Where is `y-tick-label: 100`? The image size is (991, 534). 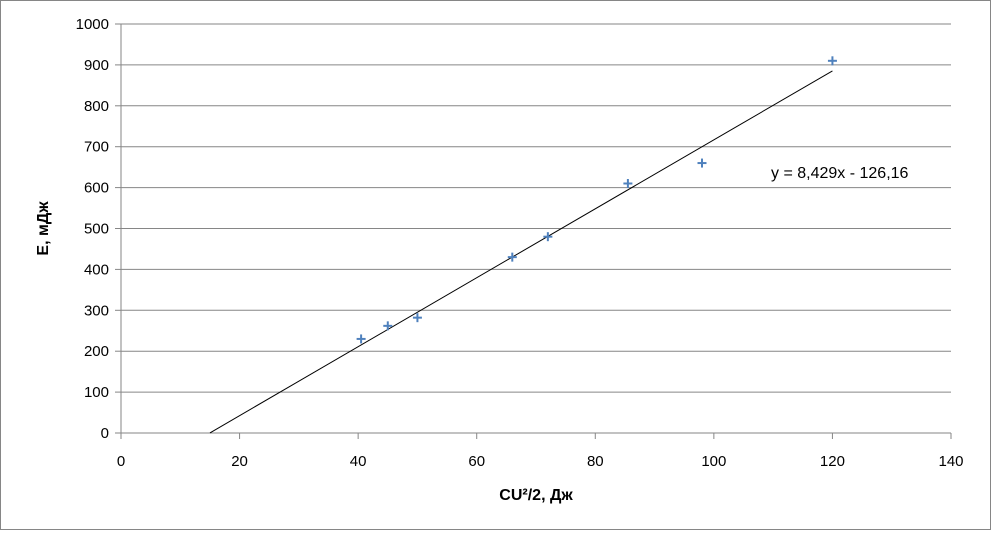
y-tick-label: 100 is located at coordinates (96, 392).